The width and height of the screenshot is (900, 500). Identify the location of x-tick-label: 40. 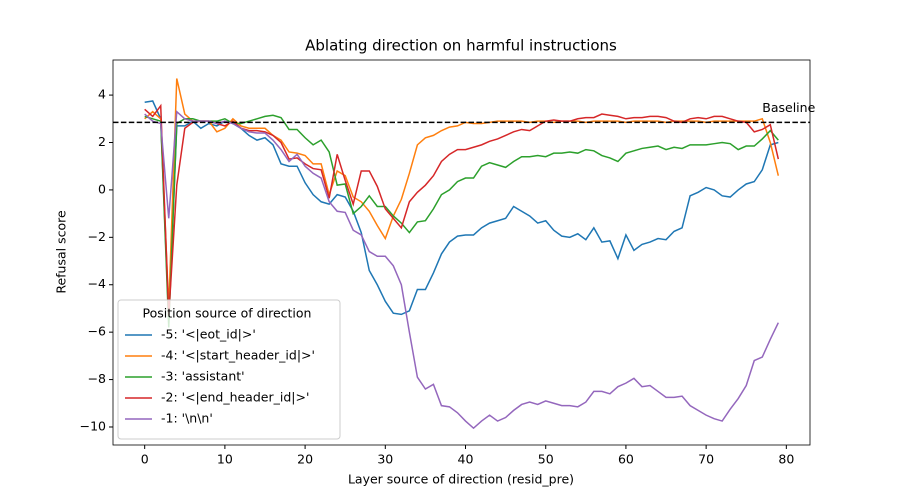
(466, 459).